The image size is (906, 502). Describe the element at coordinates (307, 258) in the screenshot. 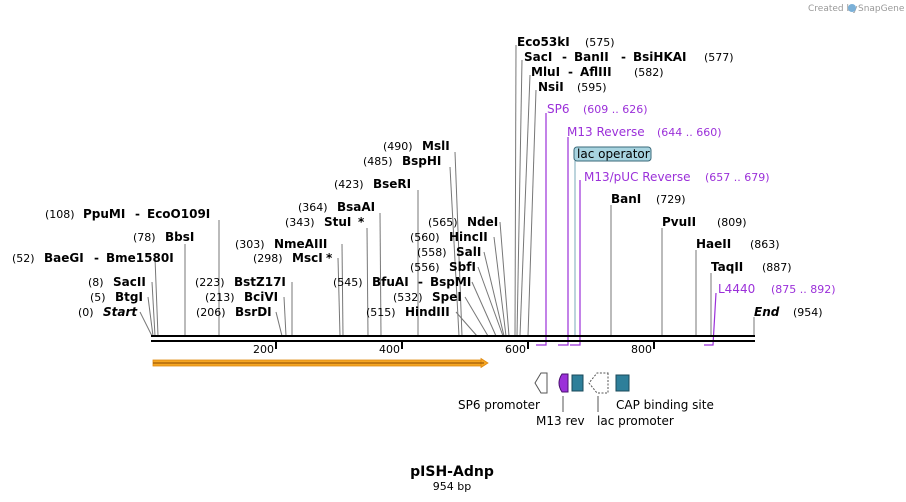

I see `msci-name: MscI` at that location.